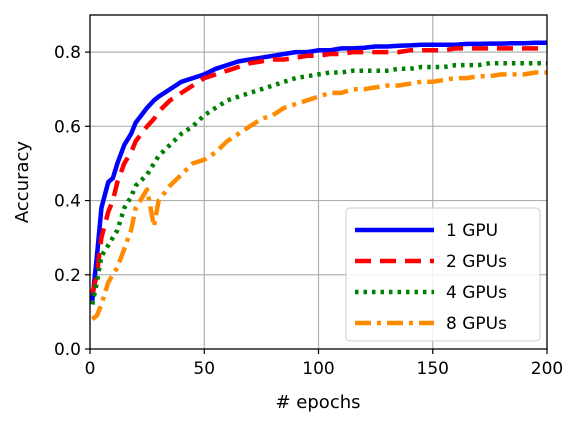 The image size is (581, 431). I want to click on legend-label-2: 2 GPUs, so click(476, 262).